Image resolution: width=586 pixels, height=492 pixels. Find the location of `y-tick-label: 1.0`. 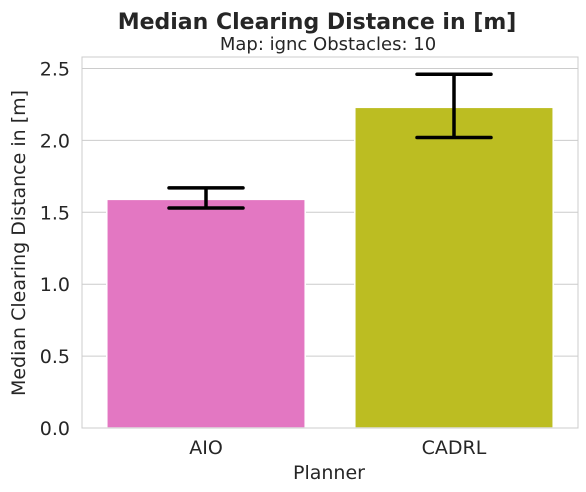

y-tick-label: 1.0 is located at coordinates (55, 285).